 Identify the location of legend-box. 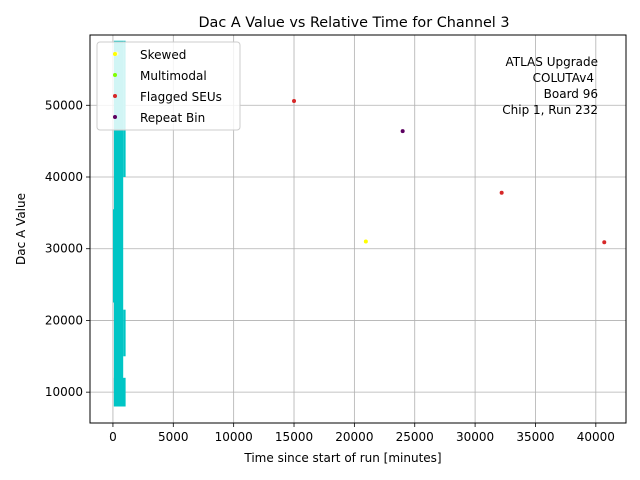
(168, 86).